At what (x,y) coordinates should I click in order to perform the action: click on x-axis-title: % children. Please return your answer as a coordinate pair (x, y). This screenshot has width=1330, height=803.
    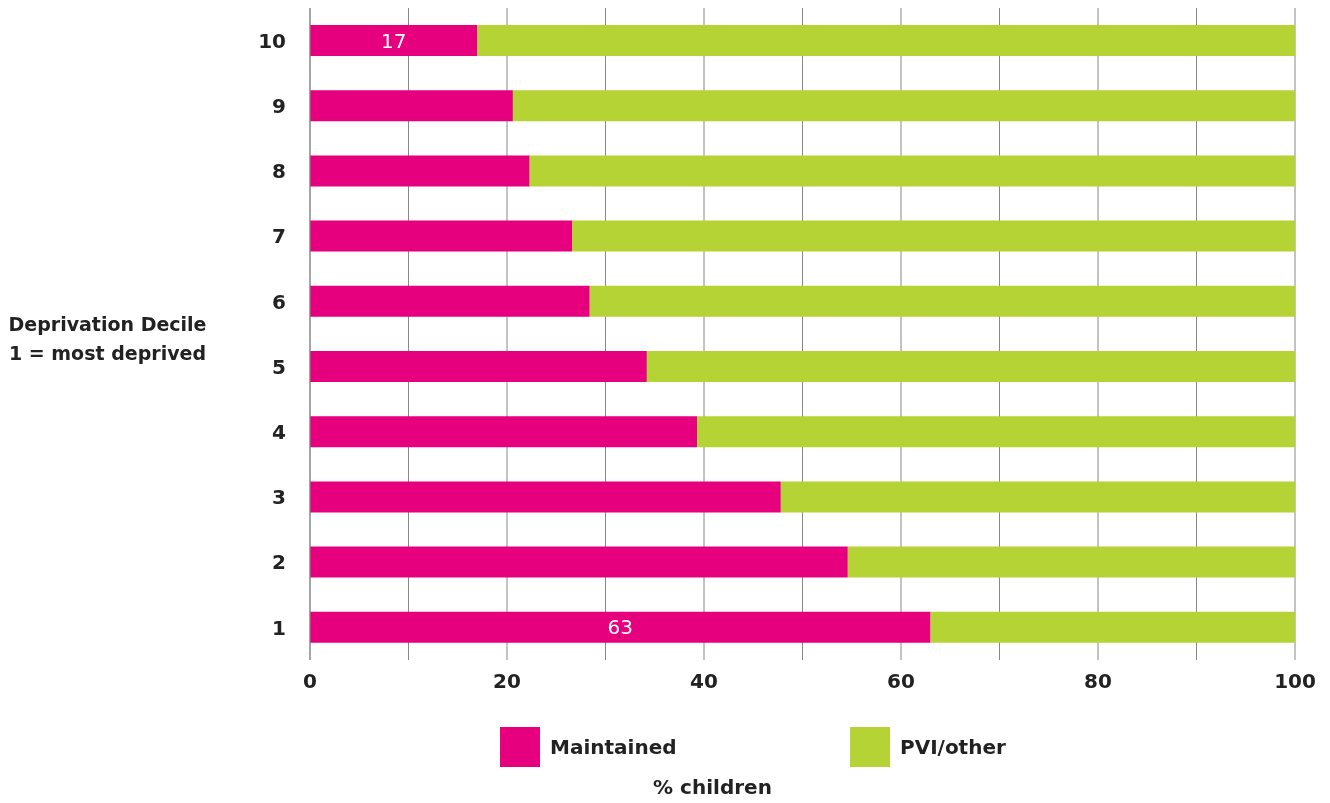
    Looking at the image, I should click on (712, 787).